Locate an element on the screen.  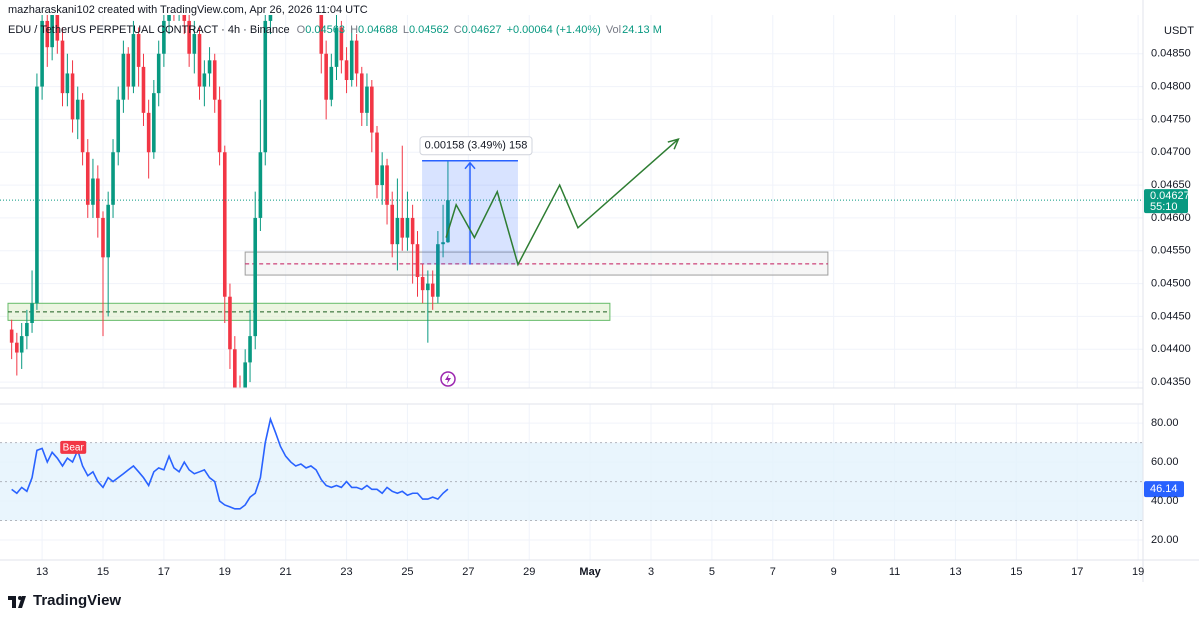
y-tick-label: 60.00 is located at coordinates (1165, 462).